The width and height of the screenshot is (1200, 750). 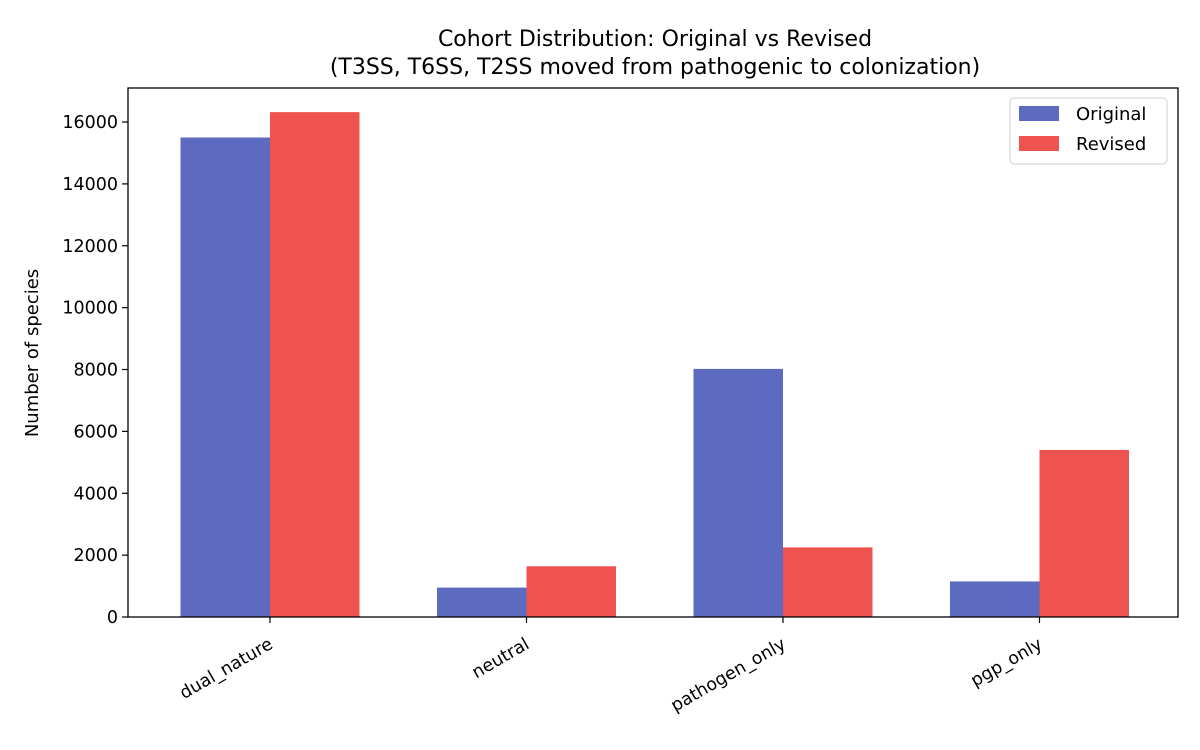 What do you see at coordinates (90, 309) in the screenshot?
I see `y-tick-label: 10000` at bounding box center [90, 309].